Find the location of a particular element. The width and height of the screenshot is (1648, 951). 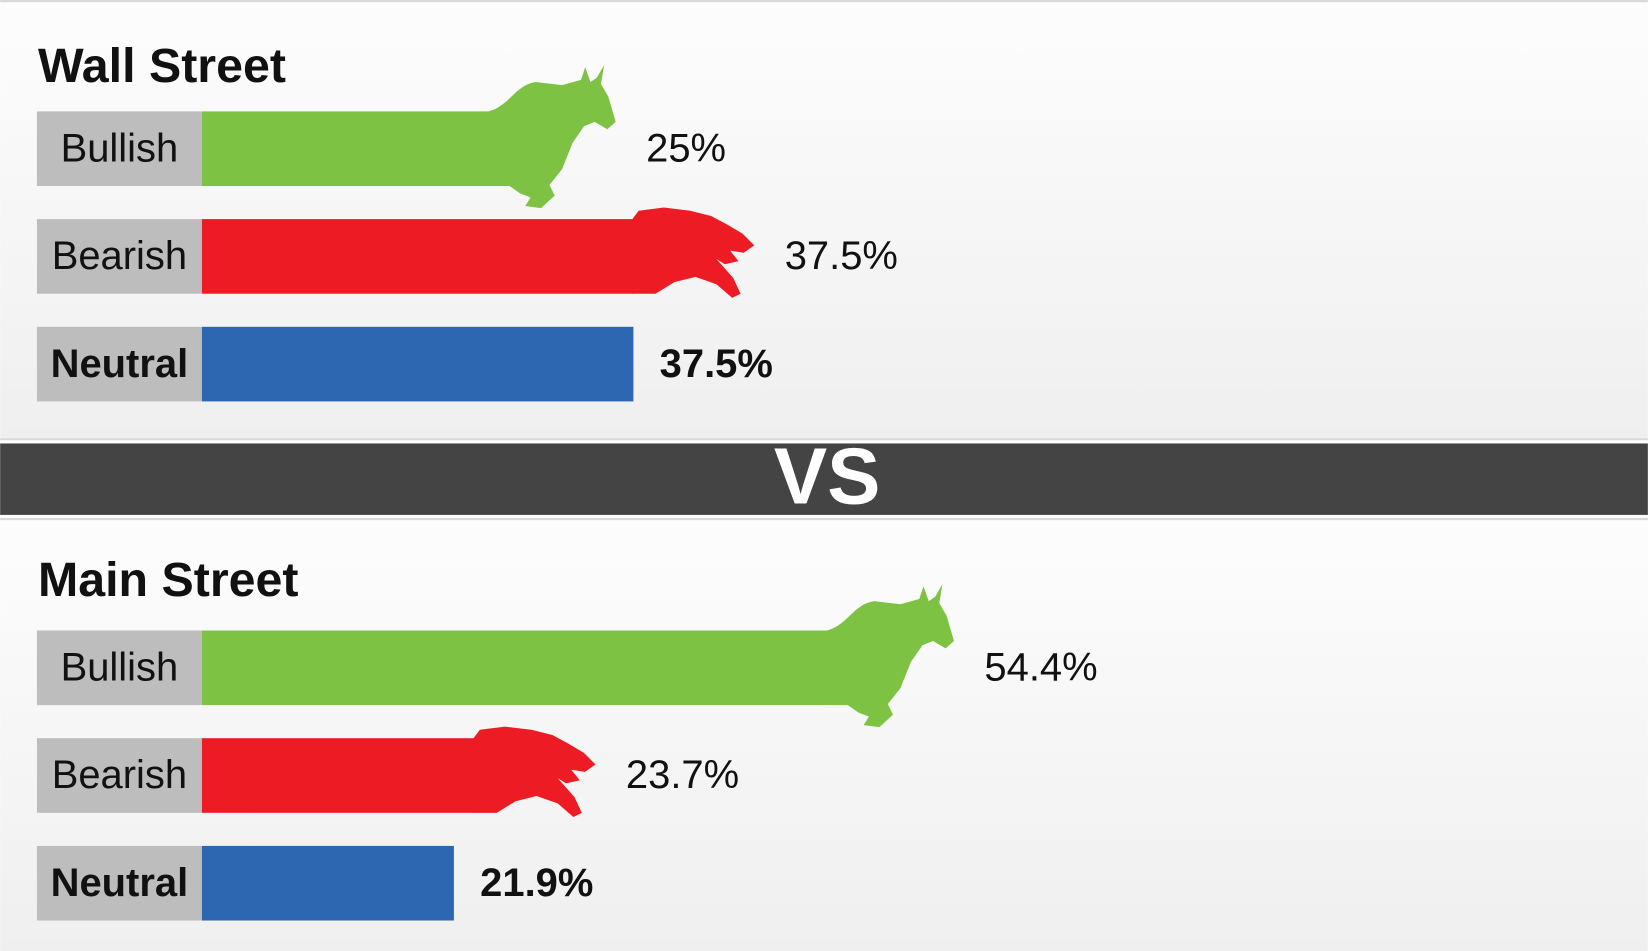

vs-band is located at coordinates (824, 479).